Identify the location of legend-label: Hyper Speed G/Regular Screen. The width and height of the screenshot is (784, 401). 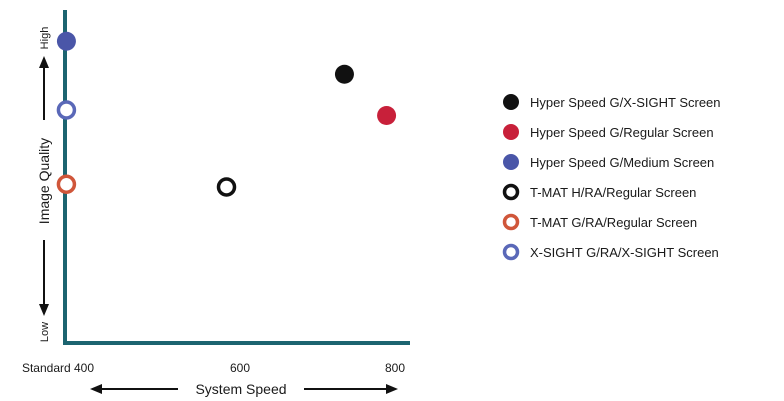
(622, 132).